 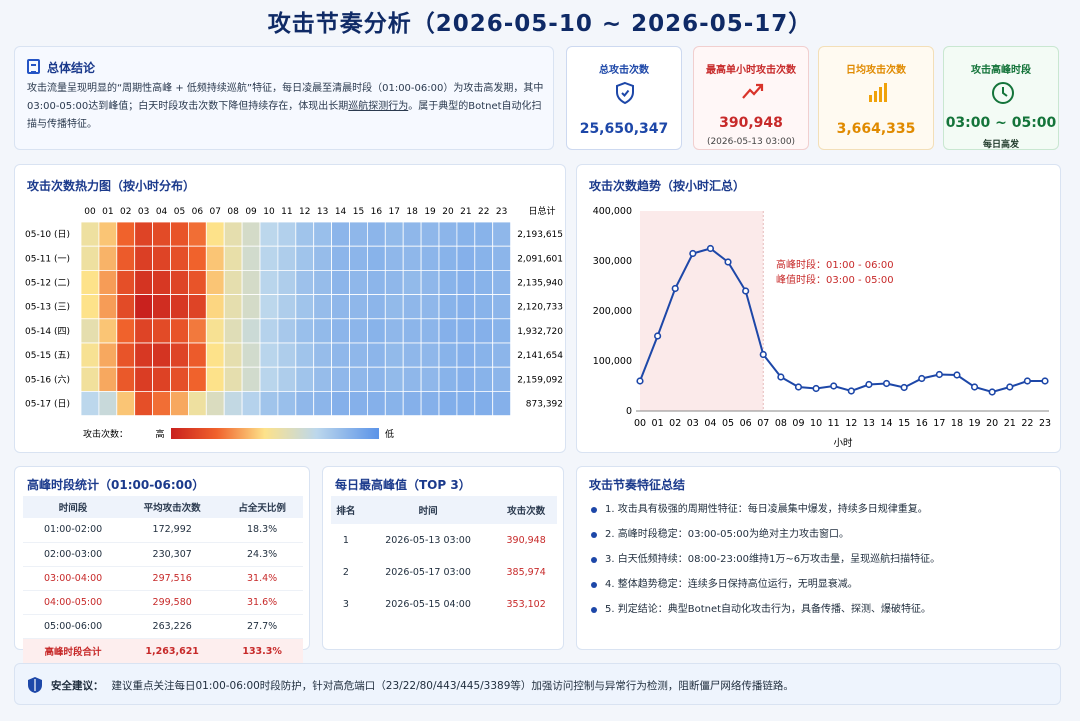 I want to click on table-row: 04:00-05:00 299,580 31.6%, so click(x=163, y=602).